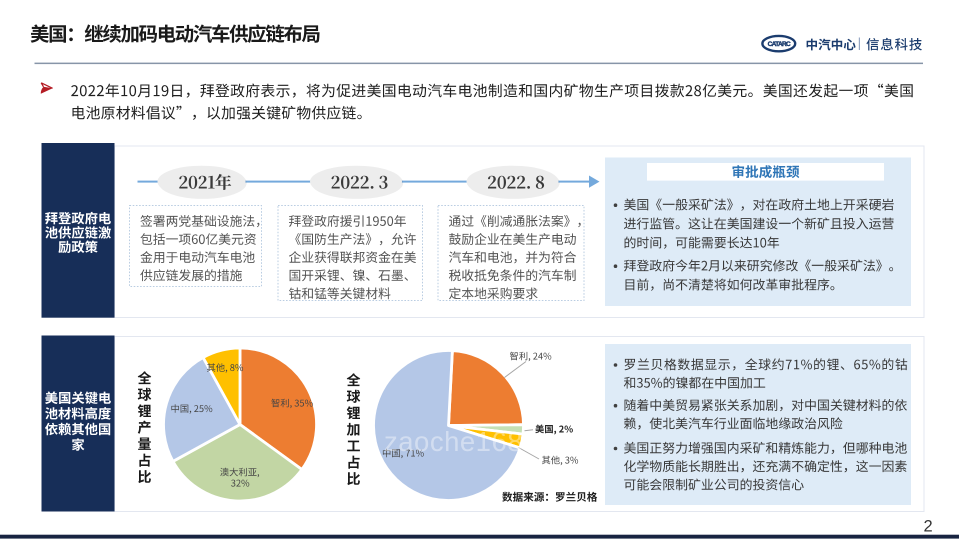 Image resolution: width=959 pixels, height=545 pixels. Describe the element at coordinates (928, 527) in the screenshot. I see `svg-text: 2` at that location.